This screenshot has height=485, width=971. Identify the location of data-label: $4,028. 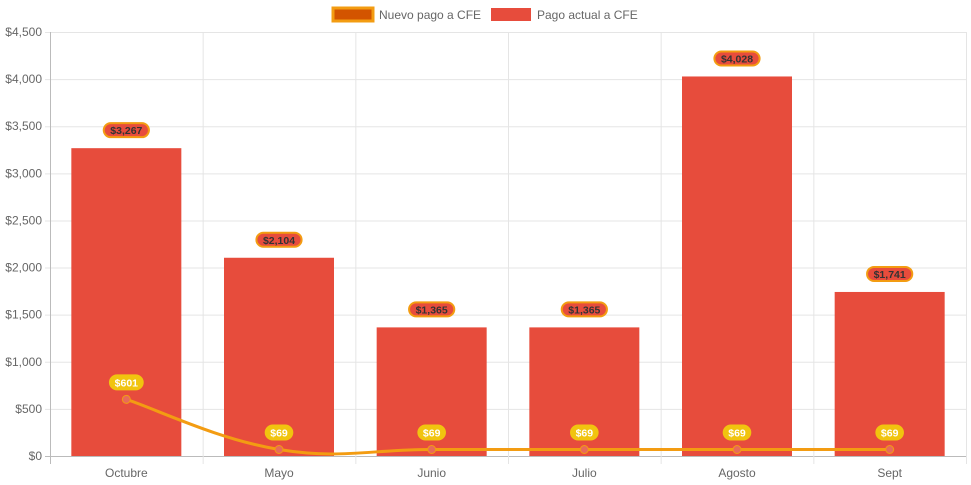
(737, 59).